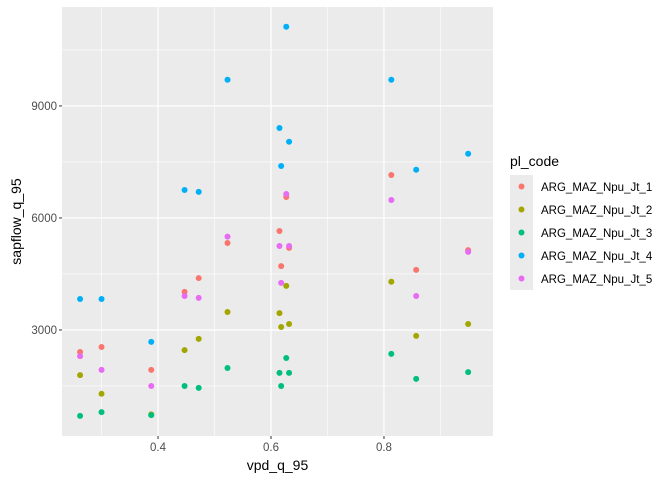 Image resolution: width=672 pixels, height=485 pixels. Describe the element at coordinates (44, 107) in the screenshot. I see `y-tick-label: 9000` at that location.